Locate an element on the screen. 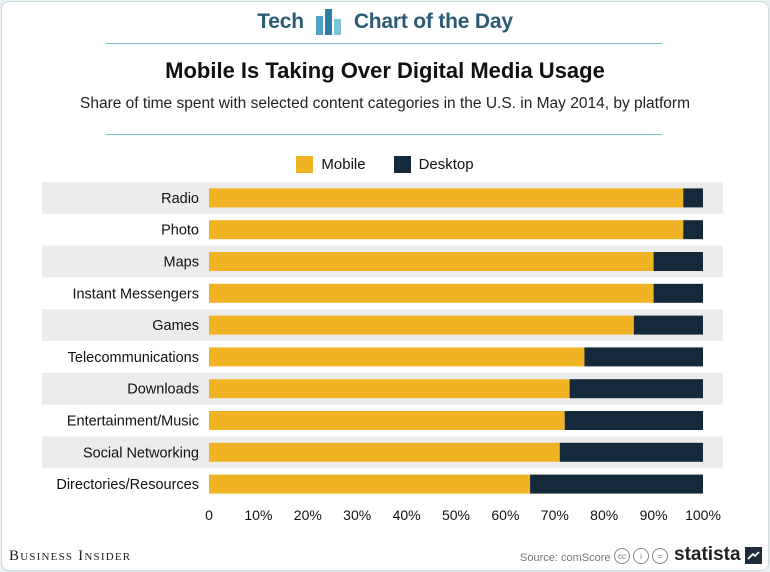 Image resolution: width=770 pixels, height=572 pixels. x-tick-label: 100% is located at coordinates (703, 515).